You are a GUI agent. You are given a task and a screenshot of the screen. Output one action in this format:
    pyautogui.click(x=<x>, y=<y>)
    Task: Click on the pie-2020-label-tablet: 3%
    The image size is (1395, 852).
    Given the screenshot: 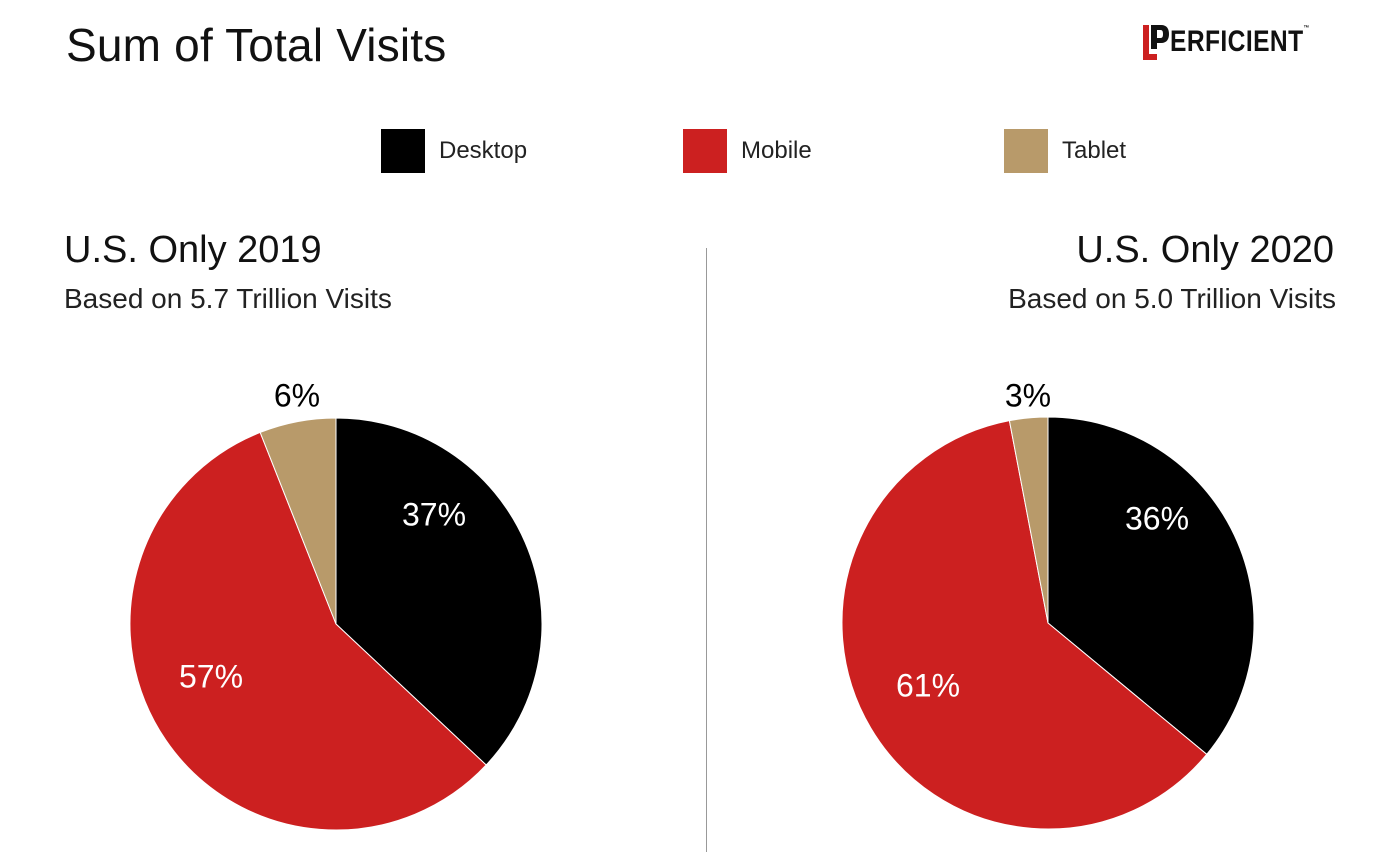 What is the action you would take?
    pyautogui.click(x=1028, y=395)
    